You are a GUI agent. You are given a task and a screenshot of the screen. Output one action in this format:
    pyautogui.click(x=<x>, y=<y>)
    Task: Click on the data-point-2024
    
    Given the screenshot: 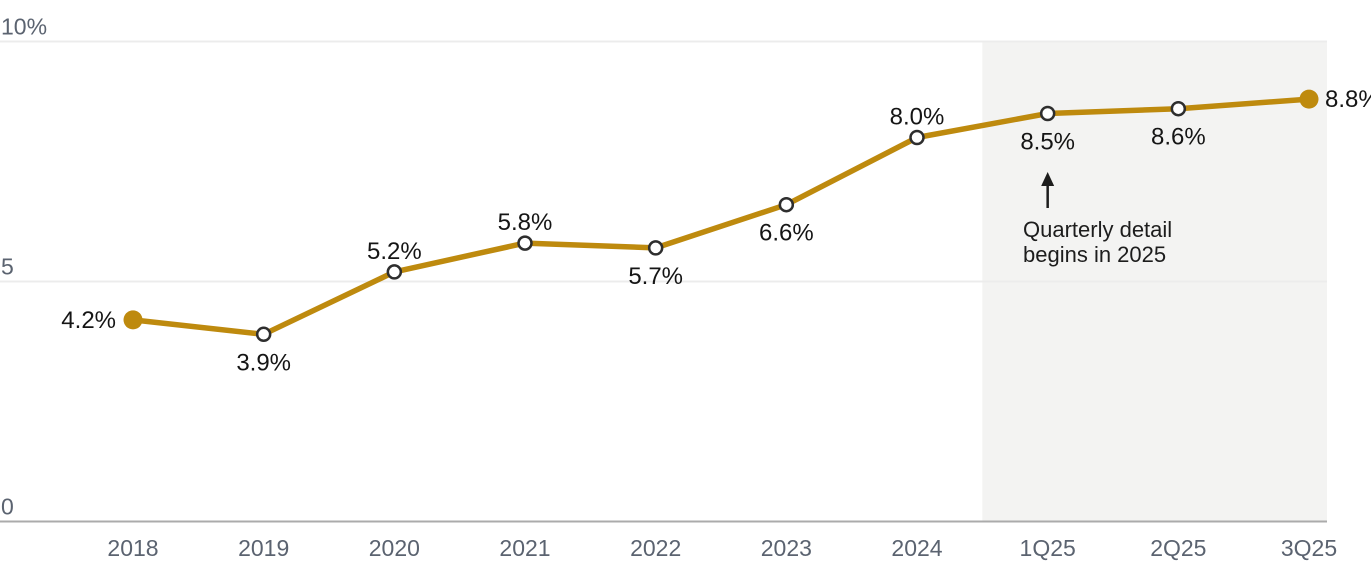 What is the action you would take?
    pyautogui.click(x=917, y=137)
    